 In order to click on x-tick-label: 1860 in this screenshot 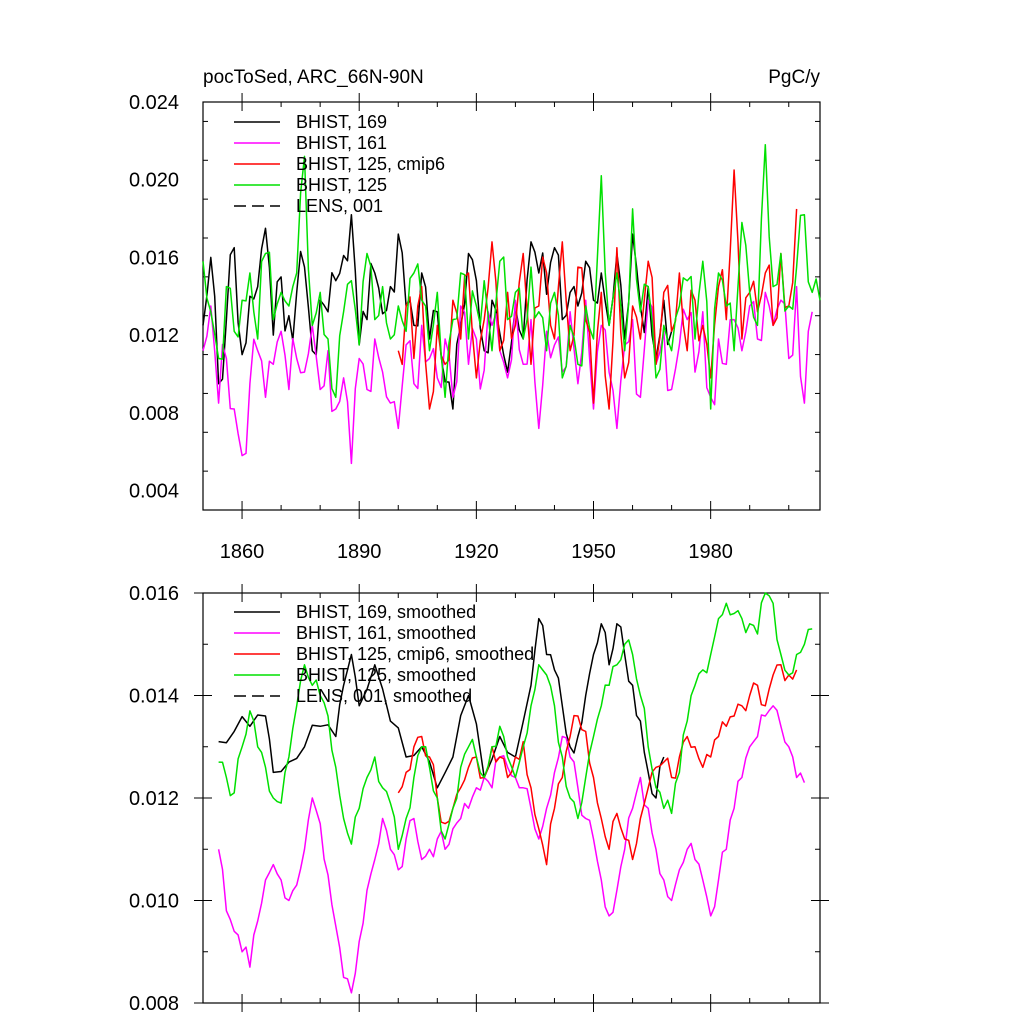, I will do `click(242, 552)`.